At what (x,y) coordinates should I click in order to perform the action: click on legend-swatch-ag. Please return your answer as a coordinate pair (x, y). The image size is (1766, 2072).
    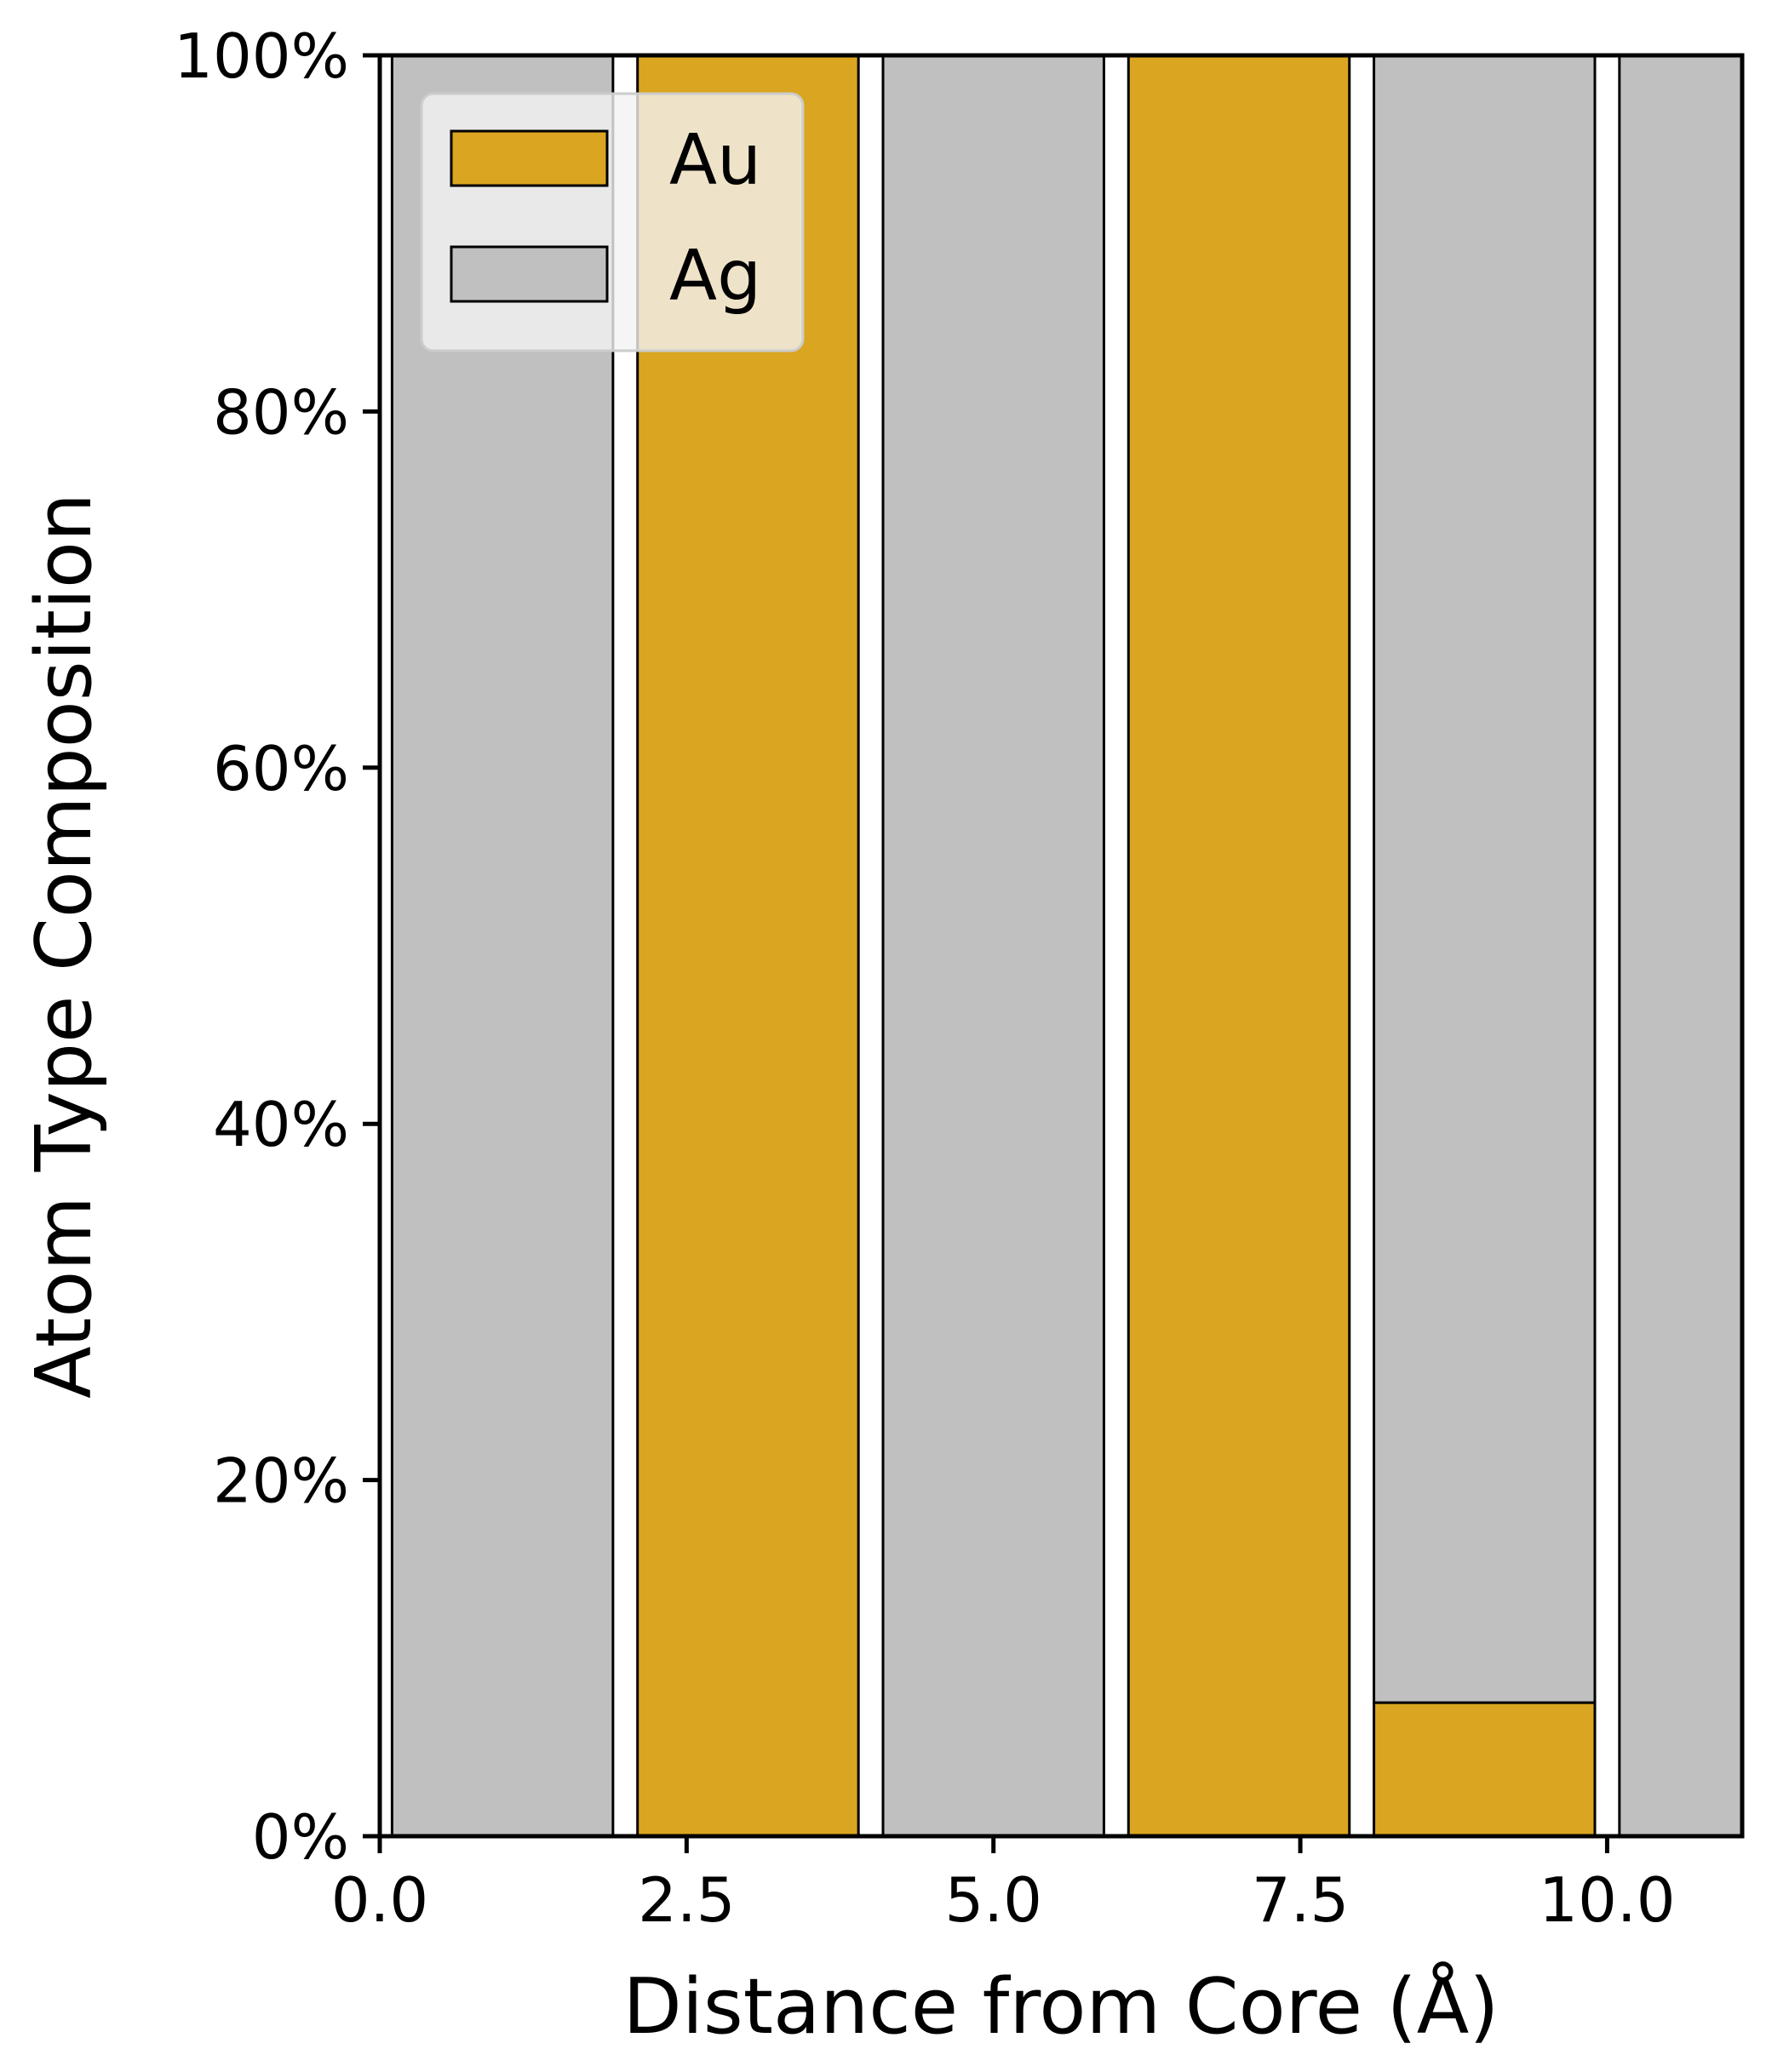
    Looking at the image, I should click on (529, 274).